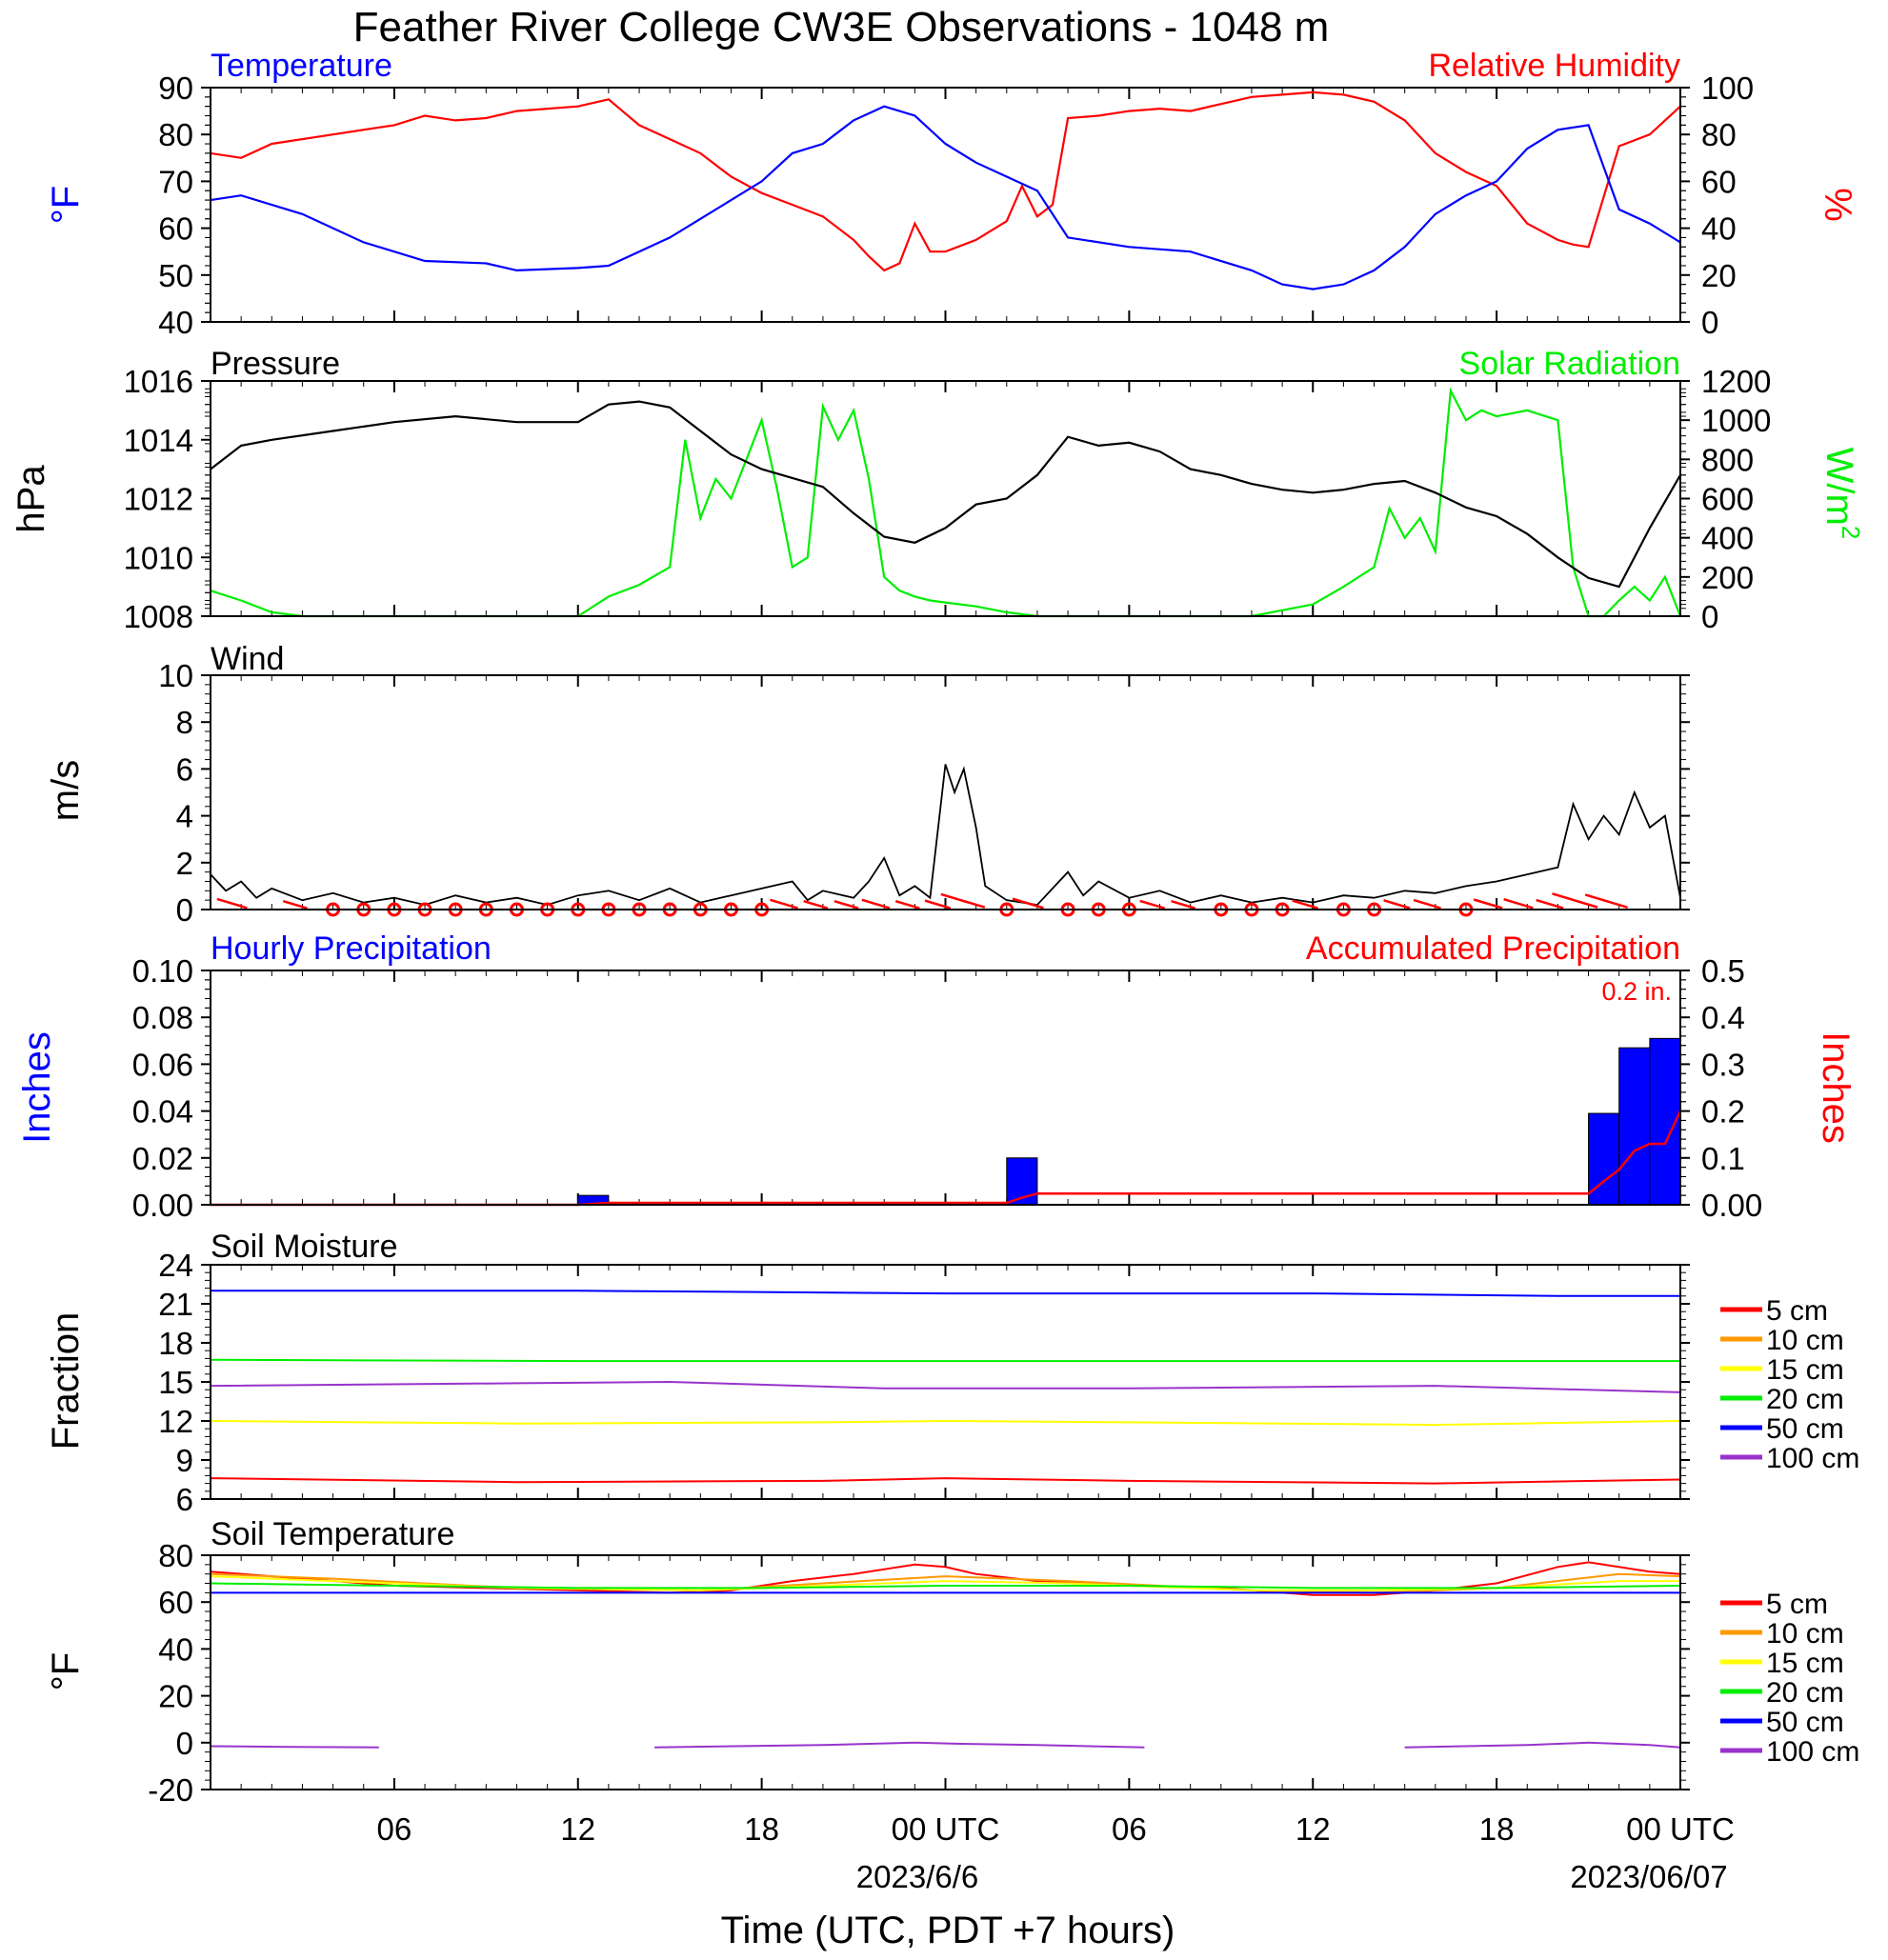  What do you see at coordinates (247, 659) in the screenshot?
I see `panel-title-wind: Wind` at bounding box center [247, 659].